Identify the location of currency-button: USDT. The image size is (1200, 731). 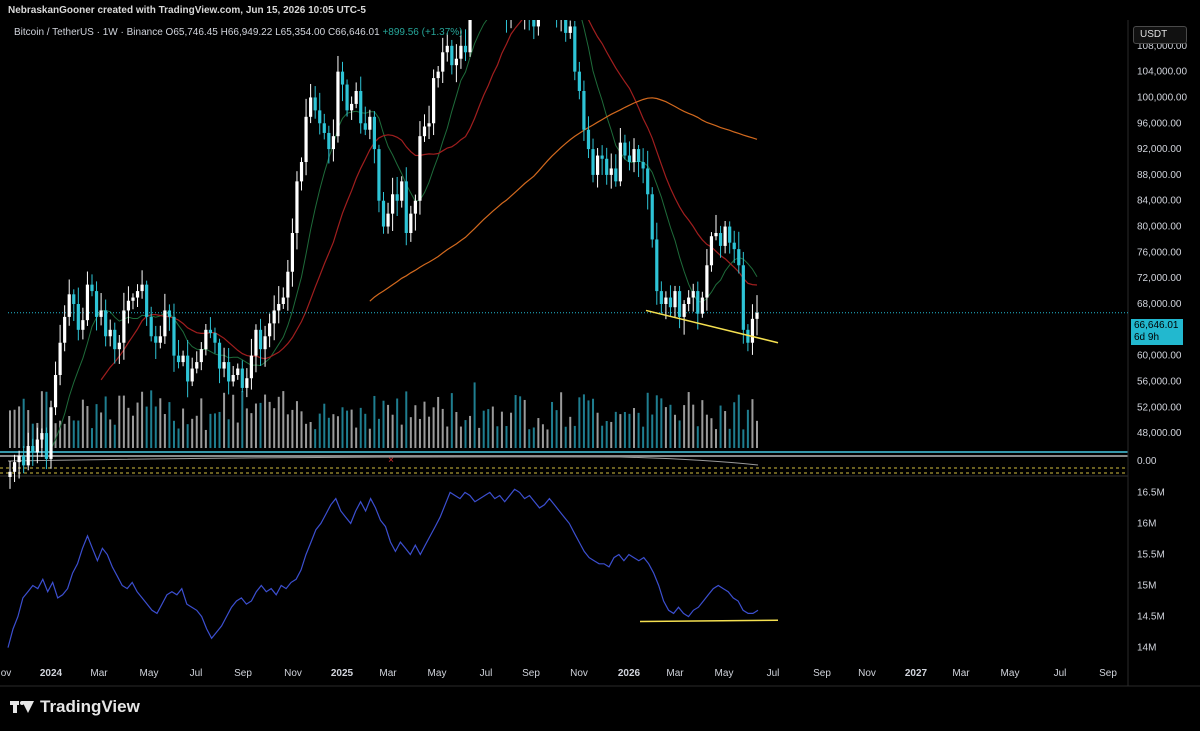
(1160, 35).